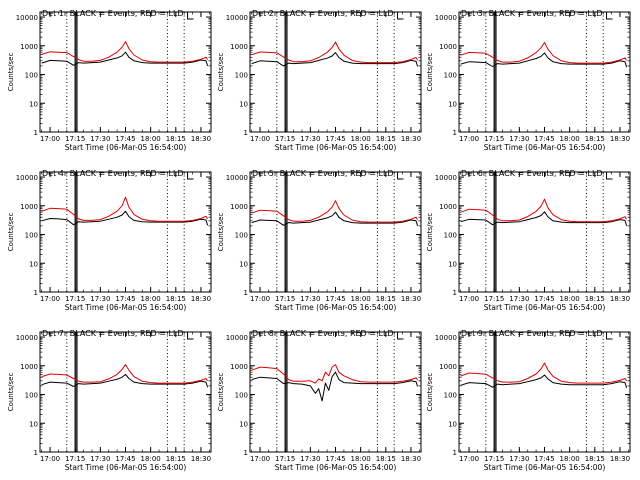 The image size is (640, 480). I want to click on panel-title: Det 7r BLACK = Events, RED = LLD, so click(113, 333).